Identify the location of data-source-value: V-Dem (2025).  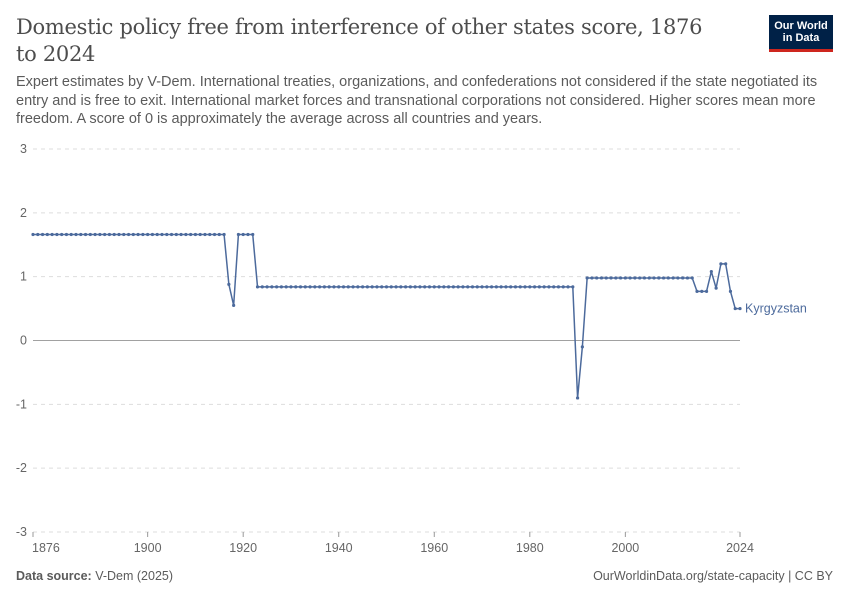
(134, 576).